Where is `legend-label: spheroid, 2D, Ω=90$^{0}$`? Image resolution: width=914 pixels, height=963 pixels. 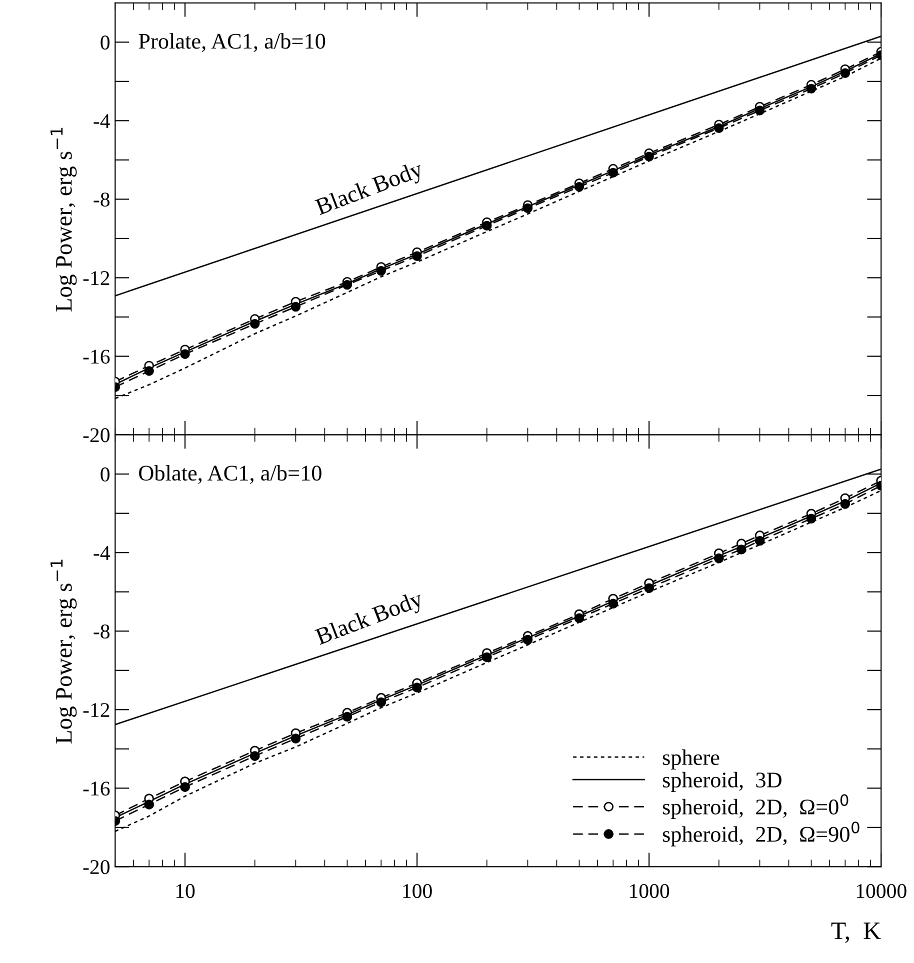 legend-label: spheroid, 2D, Ω=90$^{0}$ is located at coordinates (761, 834).